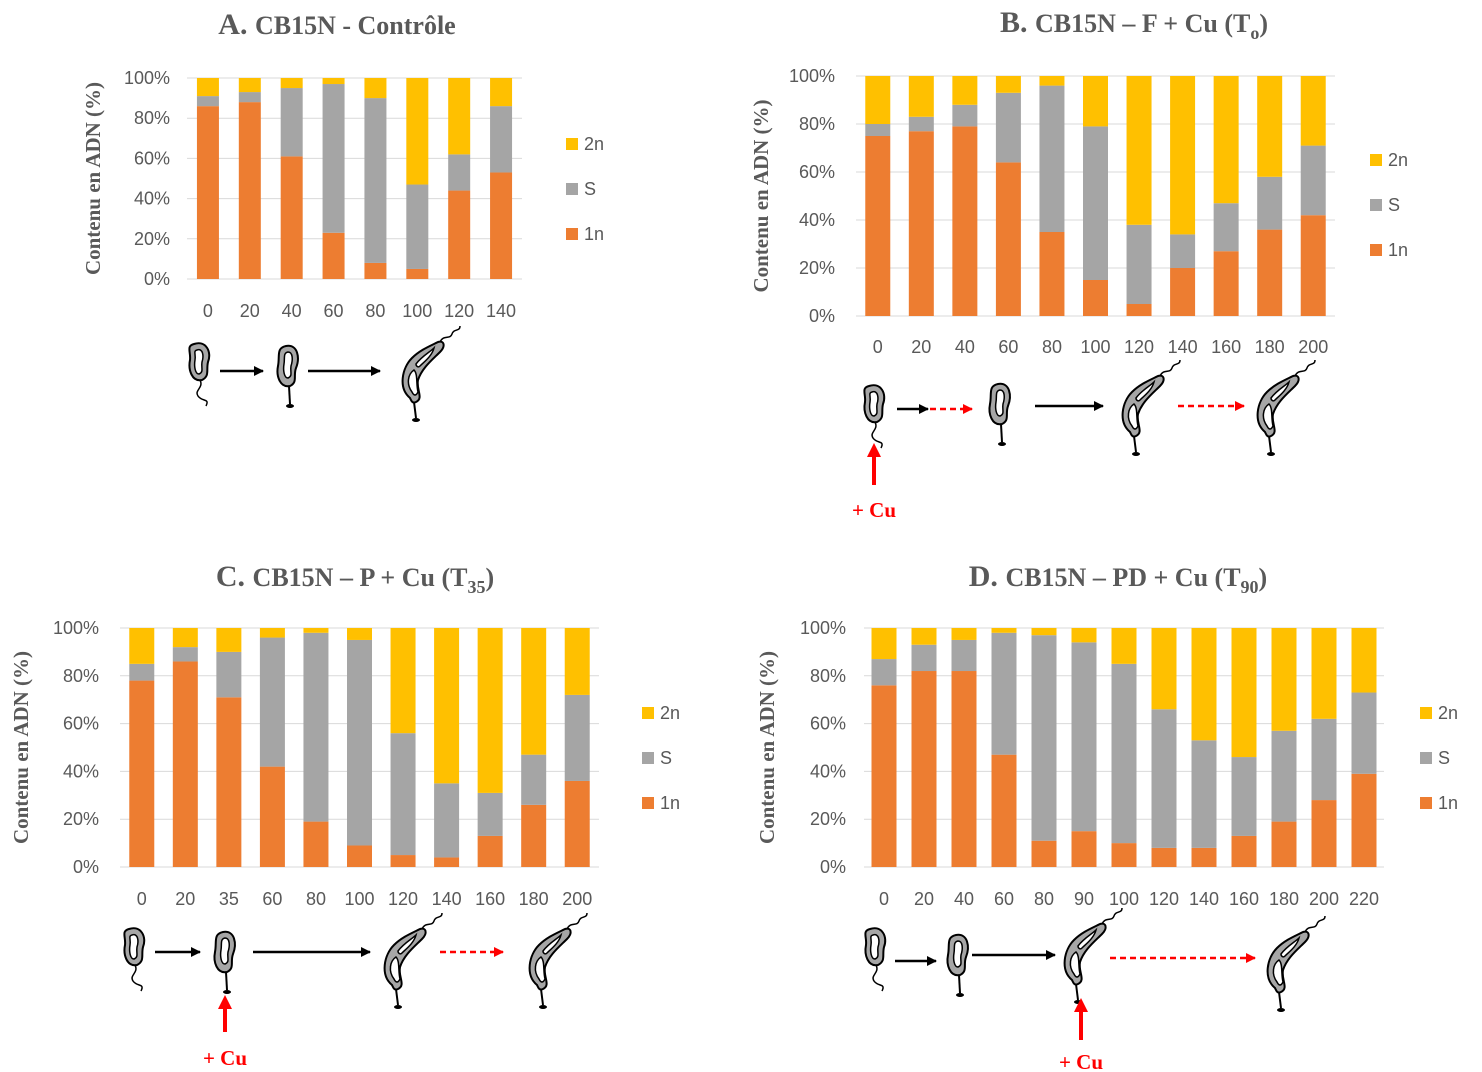 This screenshot has height=1072, width=1482. Describe the element at coordinates (964, 899) in the screenshot. I see `x-tick-label: 40` at that location.